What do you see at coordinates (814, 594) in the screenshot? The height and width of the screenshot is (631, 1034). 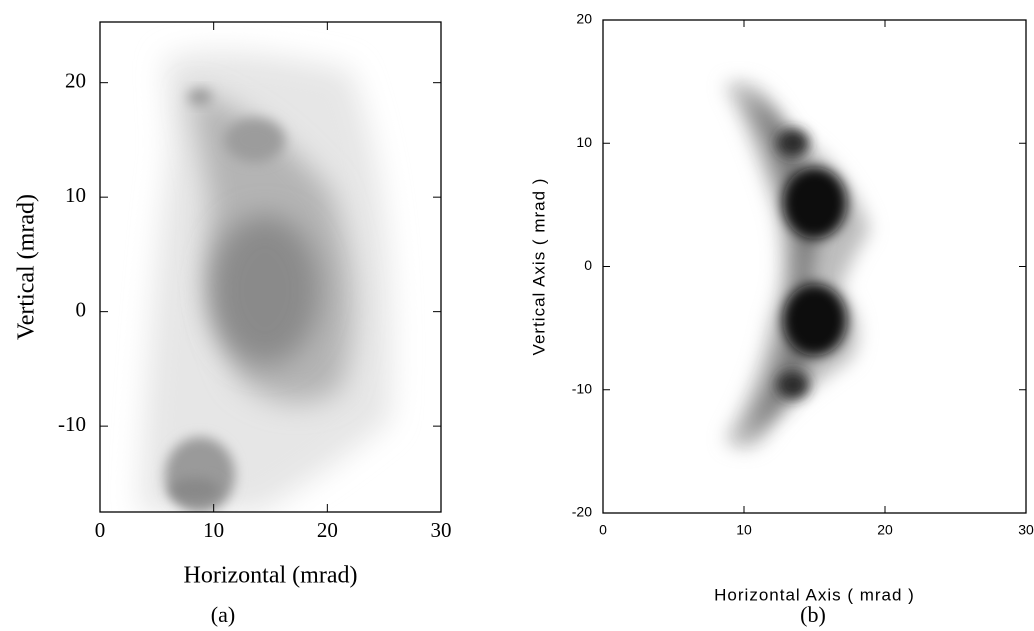 I see `x-axis-title: Horizontal Axis ( mrad )` at bounding box center [814, 594].